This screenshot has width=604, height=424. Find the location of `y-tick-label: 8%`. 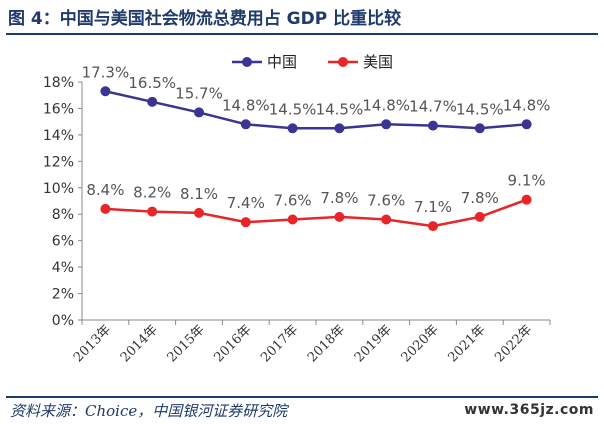

y-tick-label: 8% is located at coordinates (63, 215).